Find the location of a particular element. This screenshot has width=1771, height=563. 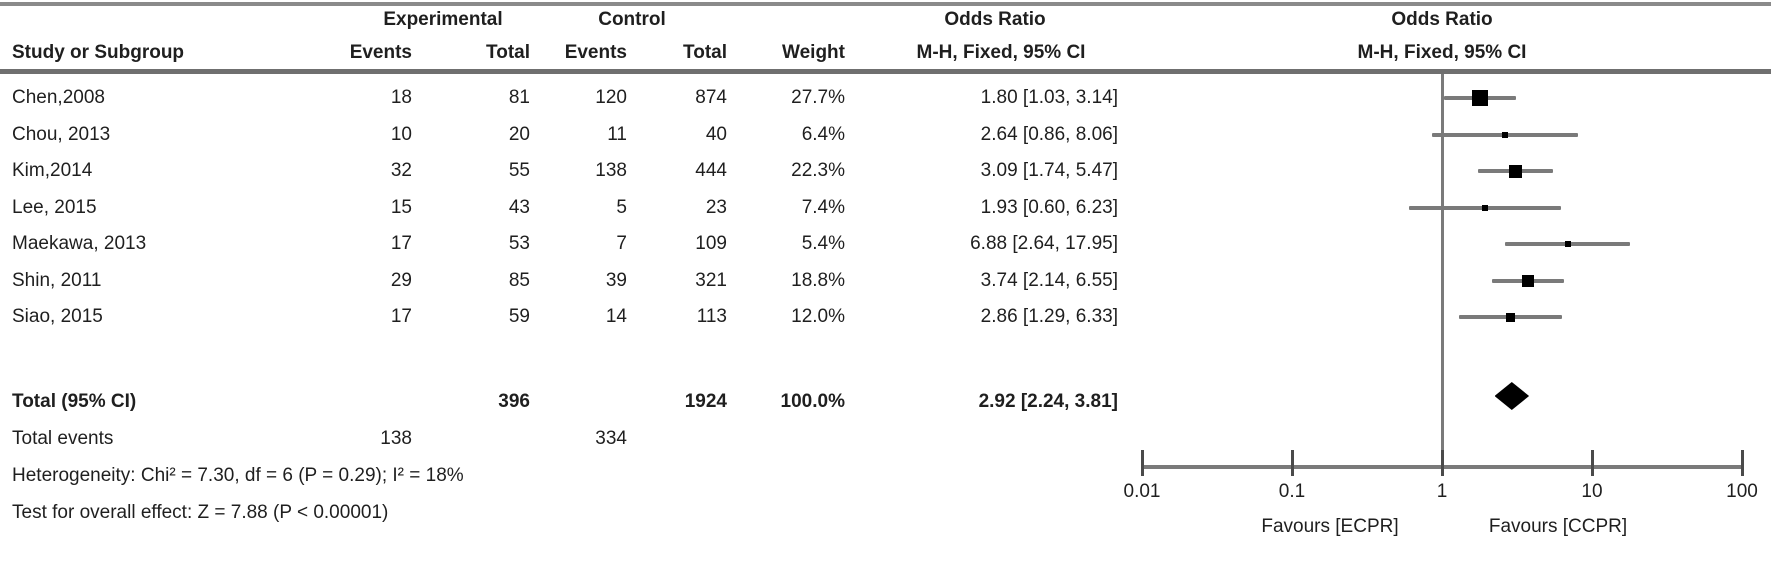

exp-total-cell: 59 is located at coordinates (519, 316).